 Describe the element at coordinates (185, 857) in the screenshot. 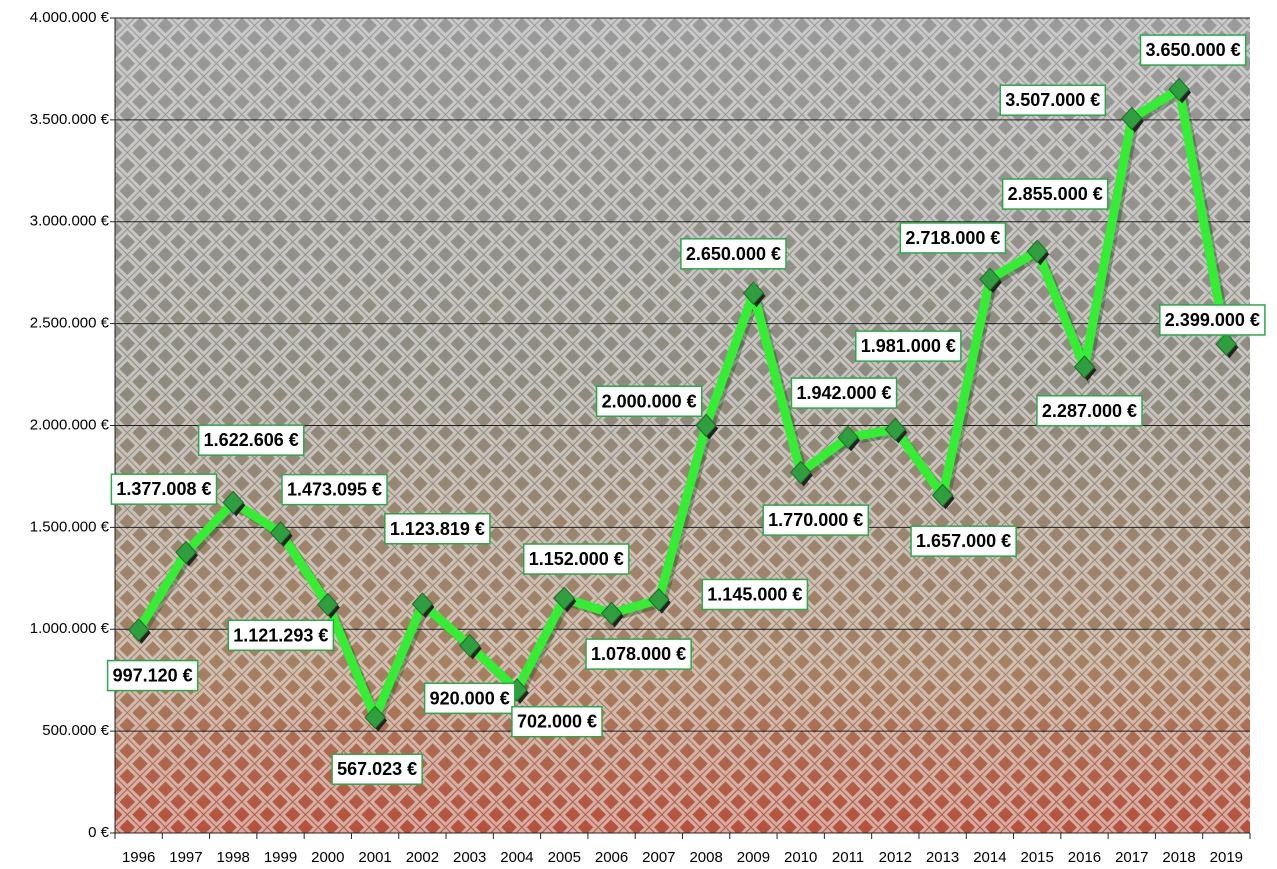

I see `x-tick-label: 1997` at that location.